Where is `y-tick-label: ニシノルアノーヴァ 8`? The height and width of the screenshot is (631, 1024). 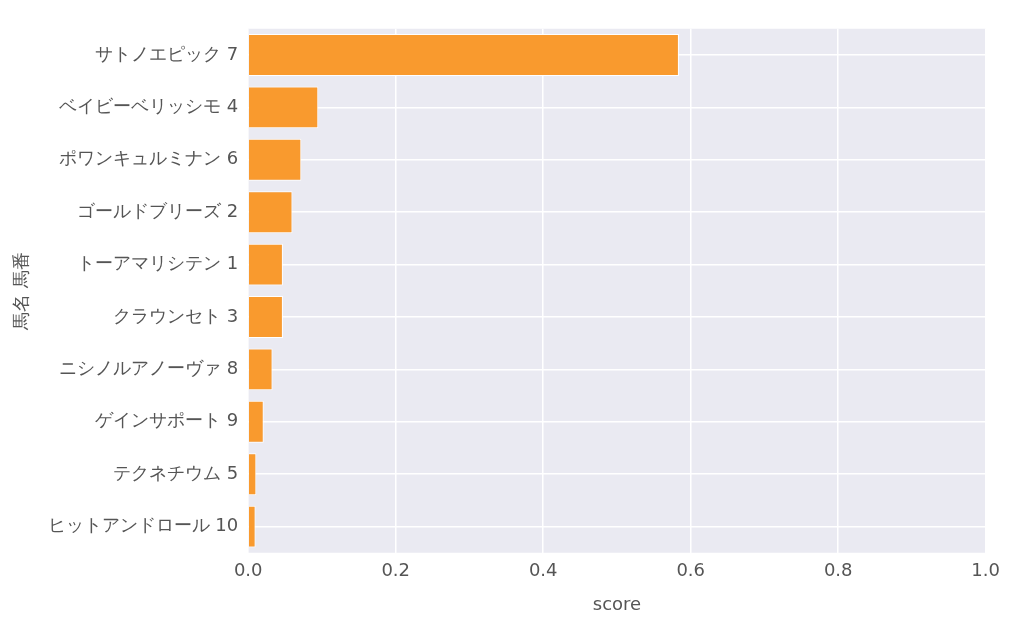 y-tick-label: ニシノルアノーヴァ 8 is located at coordinates (149, 368).